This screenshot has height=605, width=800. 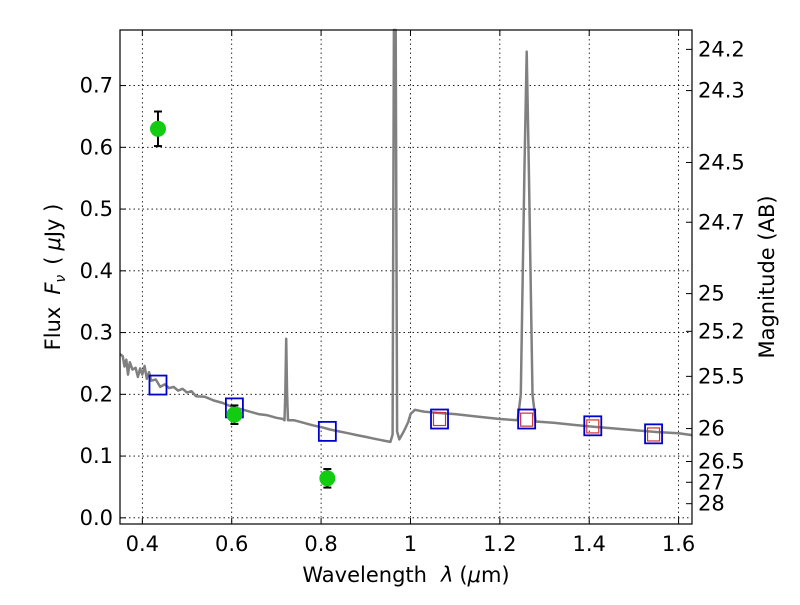 I want to click on y2-tick-label: 25, so click(x=711, y=294).